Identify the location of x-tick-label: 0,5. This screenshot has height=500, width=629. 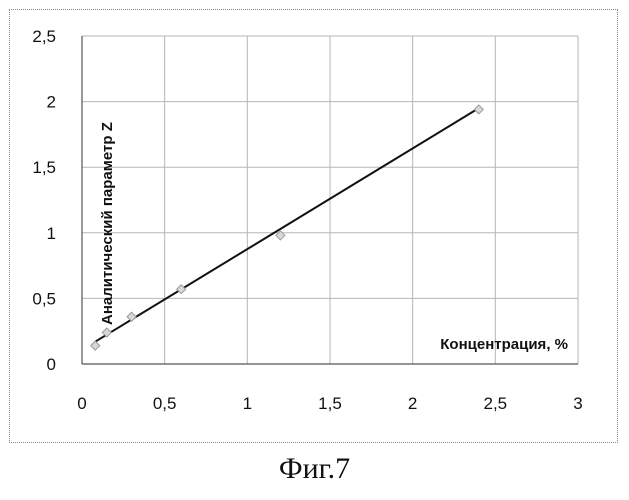
(165, 403).